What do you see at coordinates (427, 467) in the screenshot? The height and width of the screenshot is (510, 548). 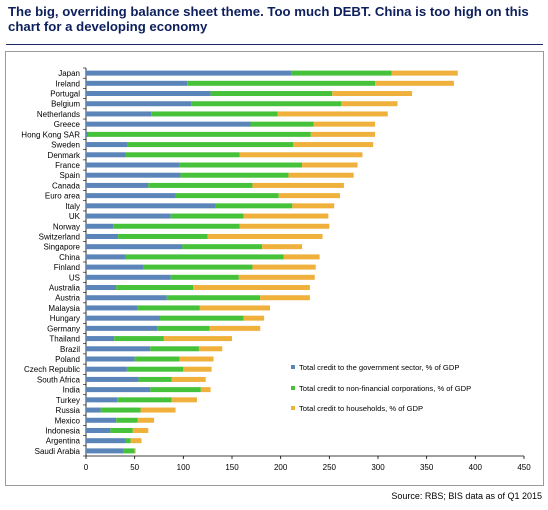 I see `x-tick-label: 350` at bounding box center [427, 467].